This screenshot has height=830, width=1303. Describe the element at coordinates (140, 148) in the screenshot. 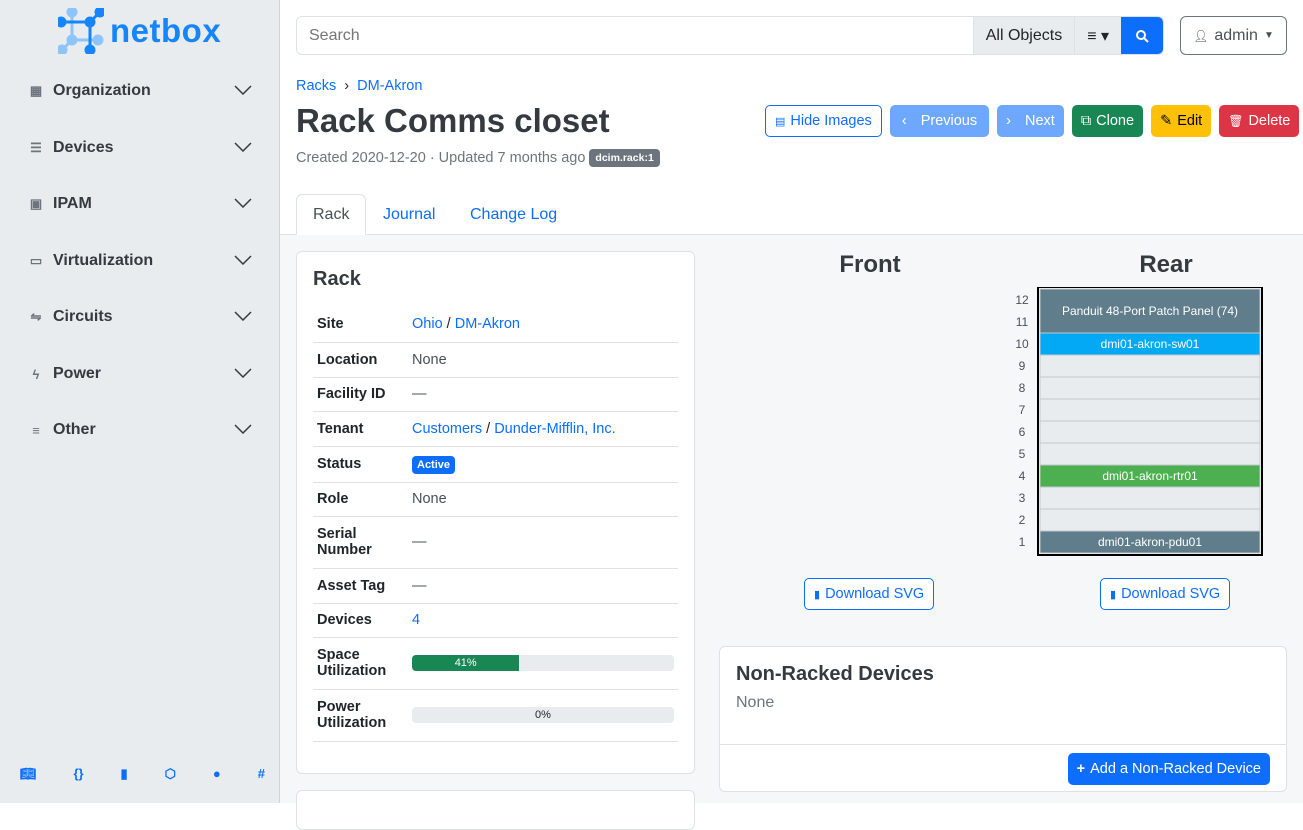

I see `sidebar-item-devices: ☰ Devices` at that location.